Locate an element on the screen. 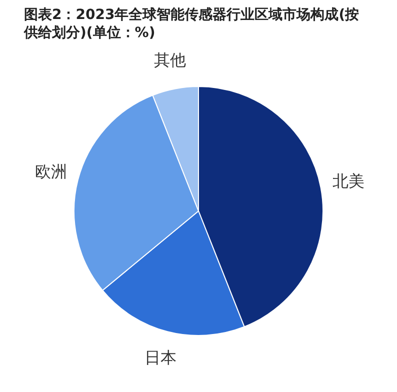  slice-label: 欧洲 is located at coordinates (50, 172).